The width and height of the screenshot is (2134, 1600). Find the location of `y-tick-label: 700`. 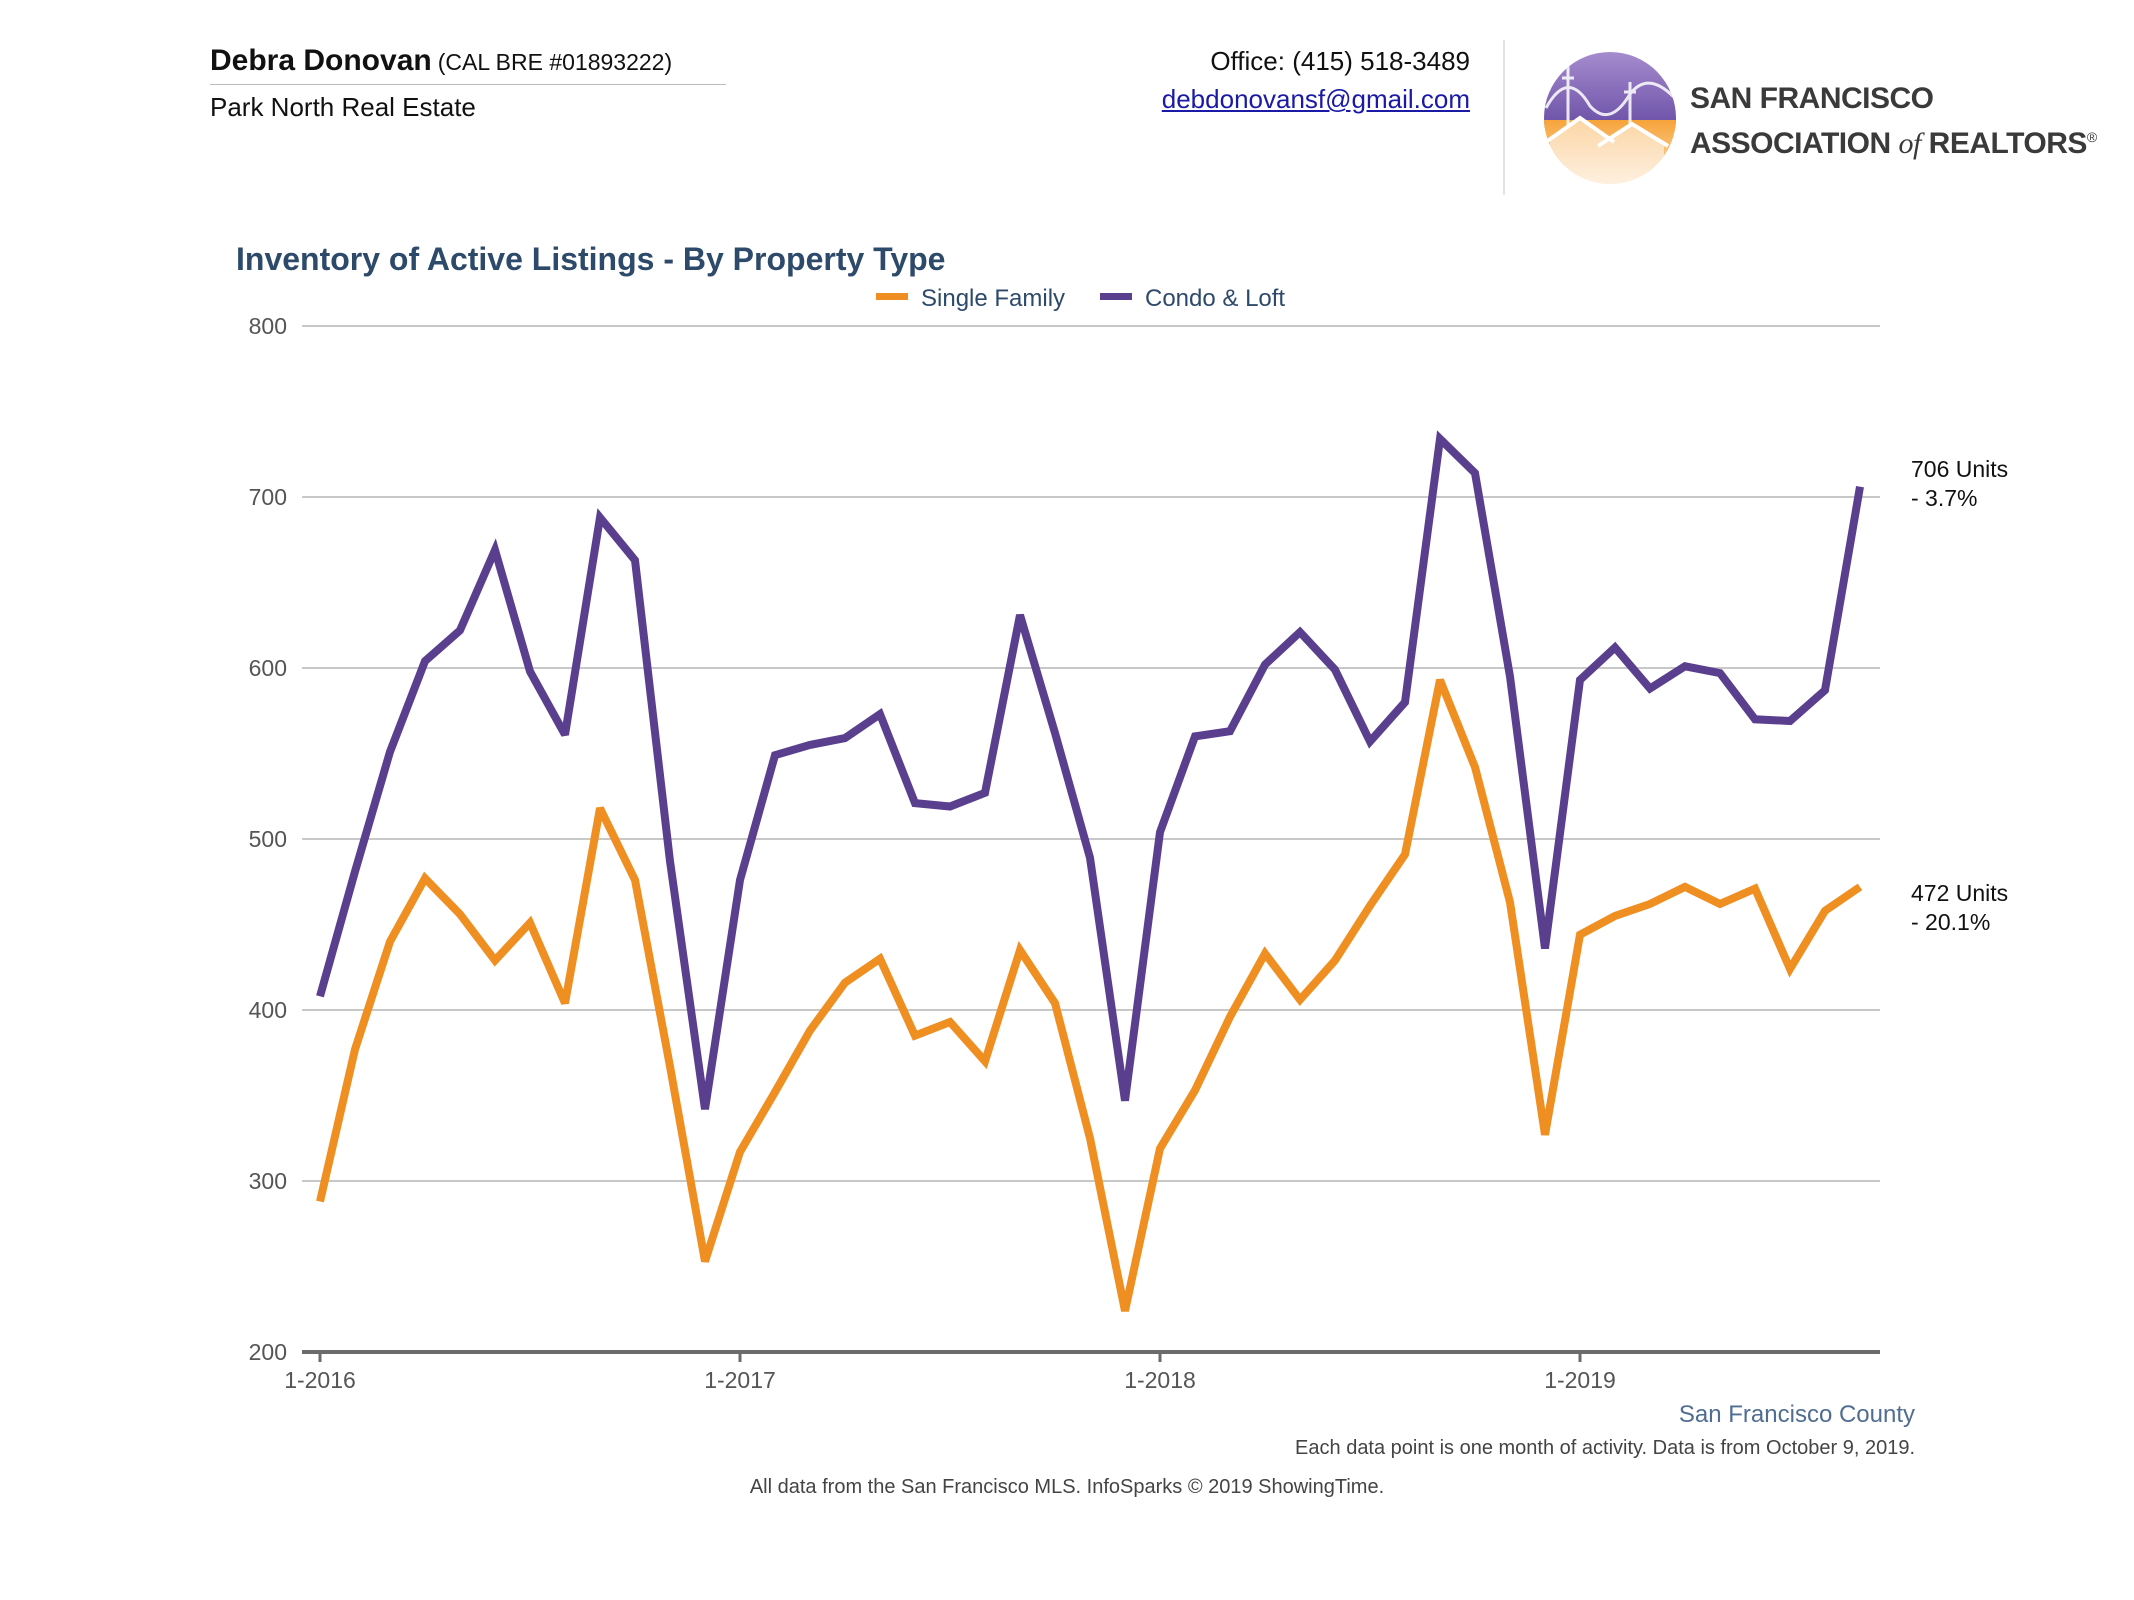

y-tick-label: 700 is located at coordinates (268, 497).